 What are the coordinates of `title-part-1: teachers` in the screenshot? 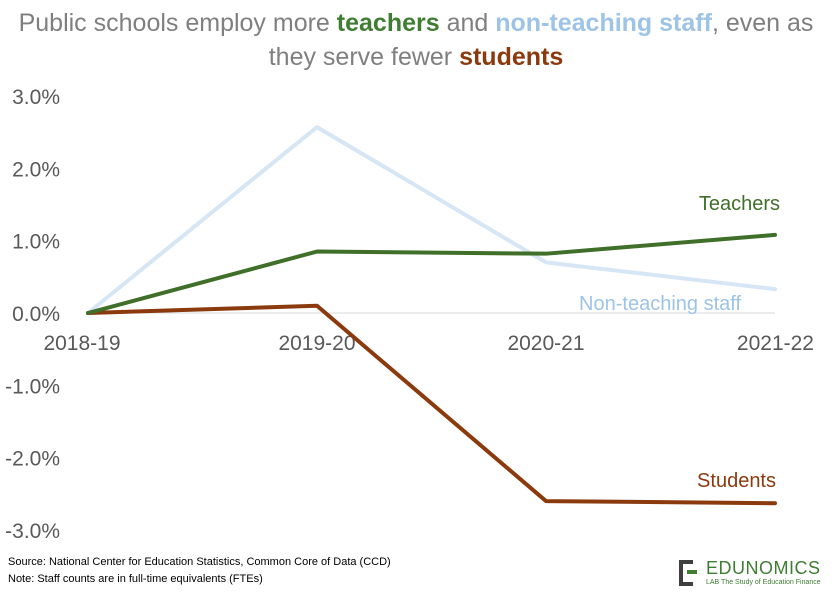 It's located at (388, 23).